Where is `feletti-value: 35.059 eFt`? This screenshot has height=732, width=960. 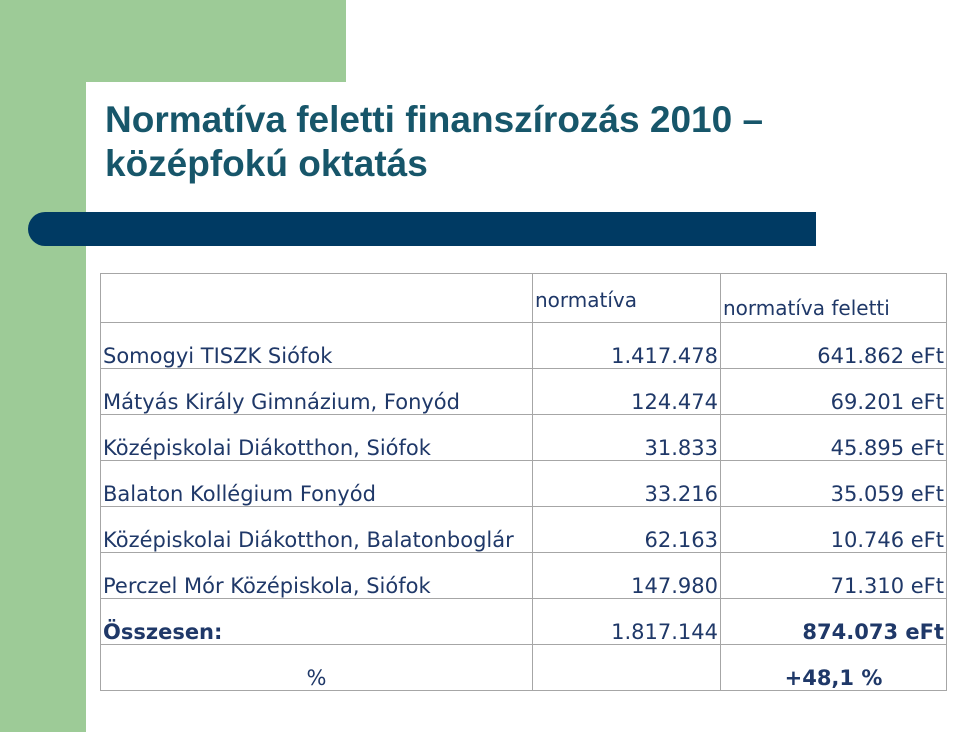
feletti-value: 35.059 eFt is located at coordinates (833, 483).